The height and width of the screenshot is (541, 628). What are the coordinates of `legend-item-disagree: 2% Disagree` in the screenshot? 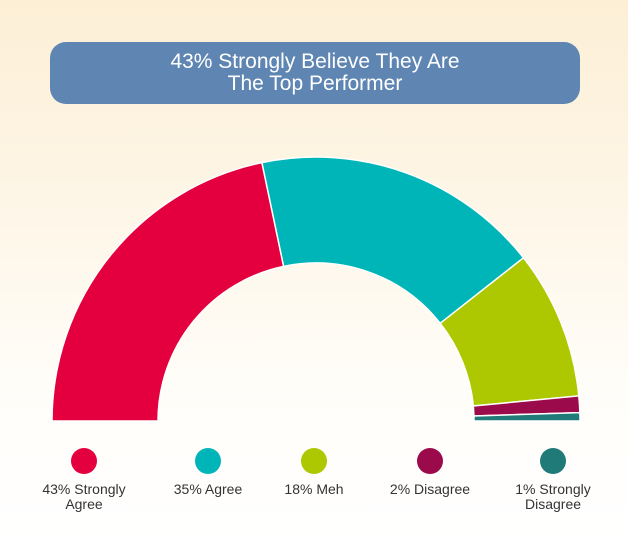 It's located at (430, 472).